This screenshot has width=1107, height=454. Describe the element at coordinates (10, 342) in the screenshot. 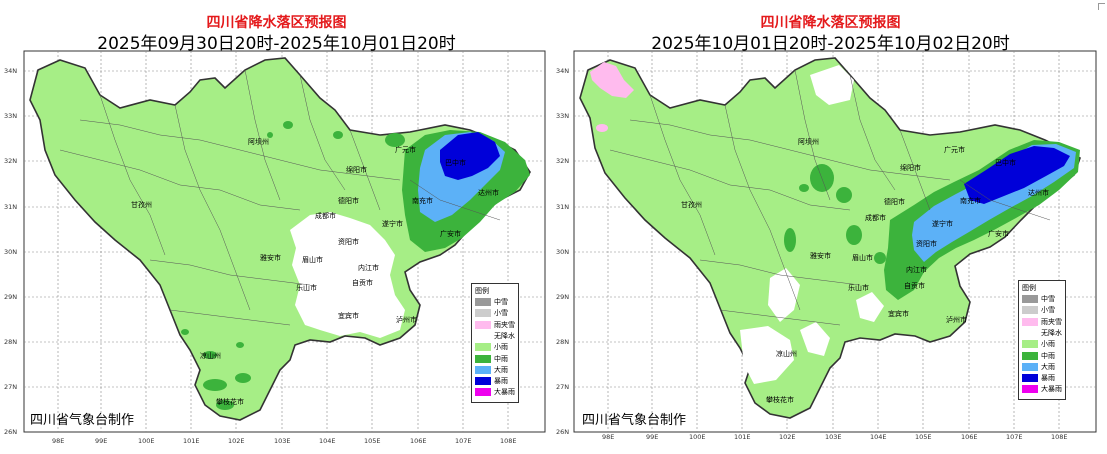

I see `svg-text: 28N` at that location.